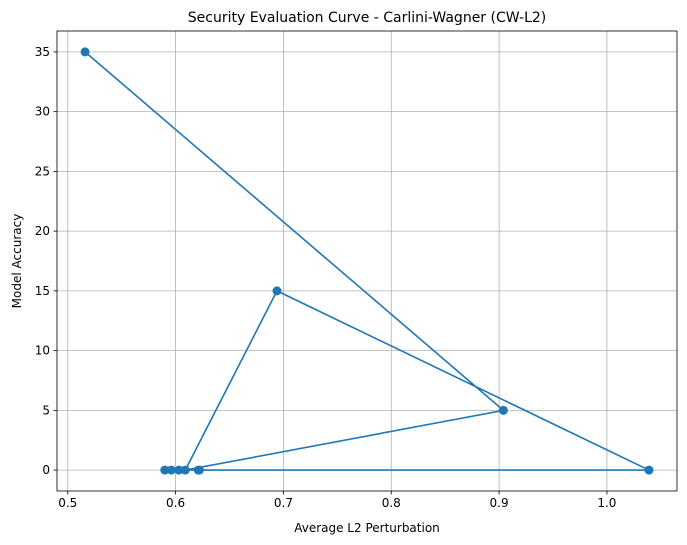 The width and height of the screenshot is (687, 545). What do you see at coordinates (42, 351) in the screenshot?
I see `y-tick-label: 10` at bounding box center [42, 351].